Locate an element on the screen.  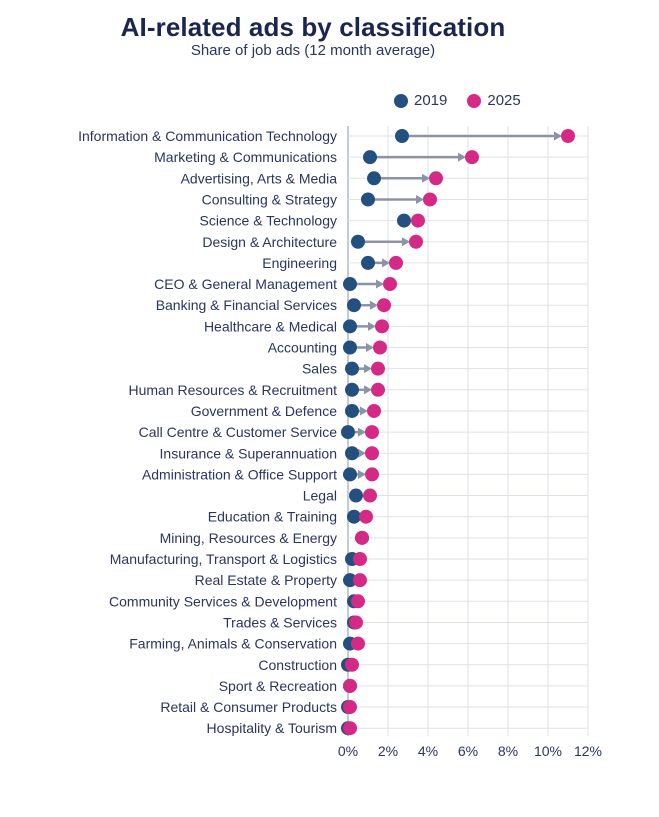
category-label: Information & Communication Technology is located at coordinates (207, 136).